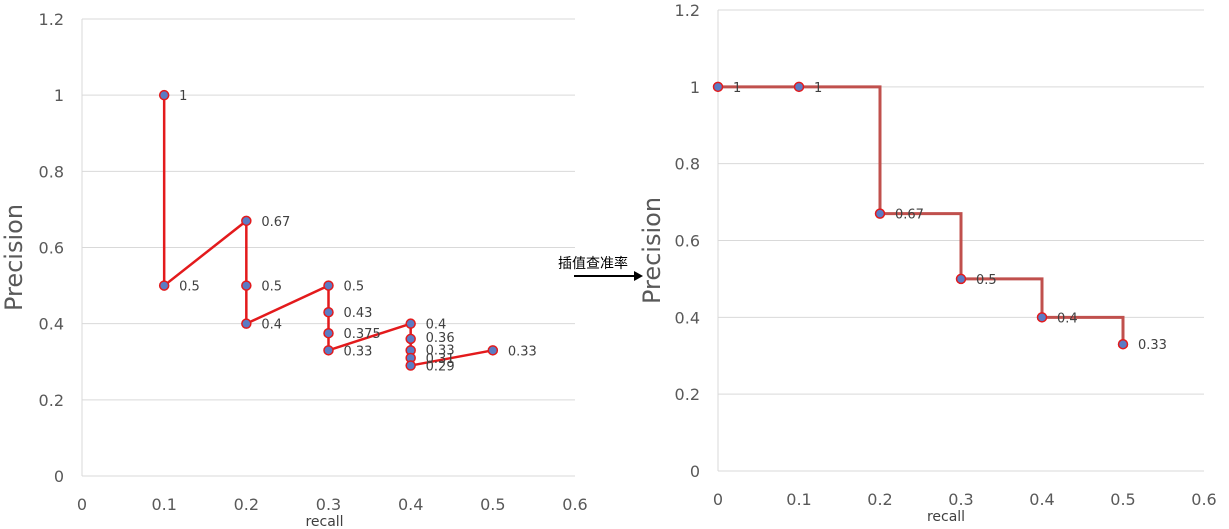  What do you see at coordinates (440, 367) in the screenshot?
I see `data-label: 0.29` at bounding box center [440, 367].